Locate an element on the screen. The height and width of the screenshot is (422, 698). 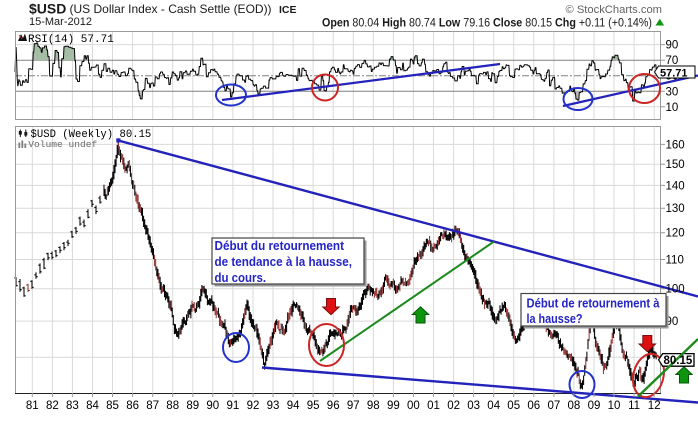
svg-text: 120 is located at coordinates (675, 234).